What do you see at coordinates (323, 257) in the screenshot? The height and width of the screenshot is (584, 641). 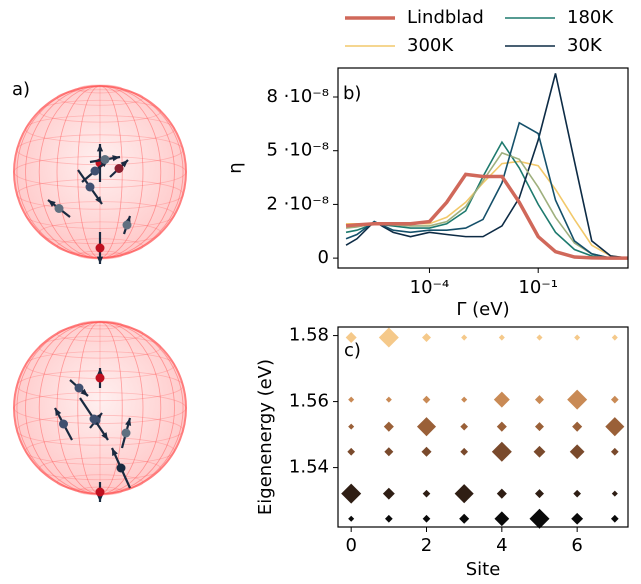 I see `y-tick-label: 0` at bounding box center [323, 257].